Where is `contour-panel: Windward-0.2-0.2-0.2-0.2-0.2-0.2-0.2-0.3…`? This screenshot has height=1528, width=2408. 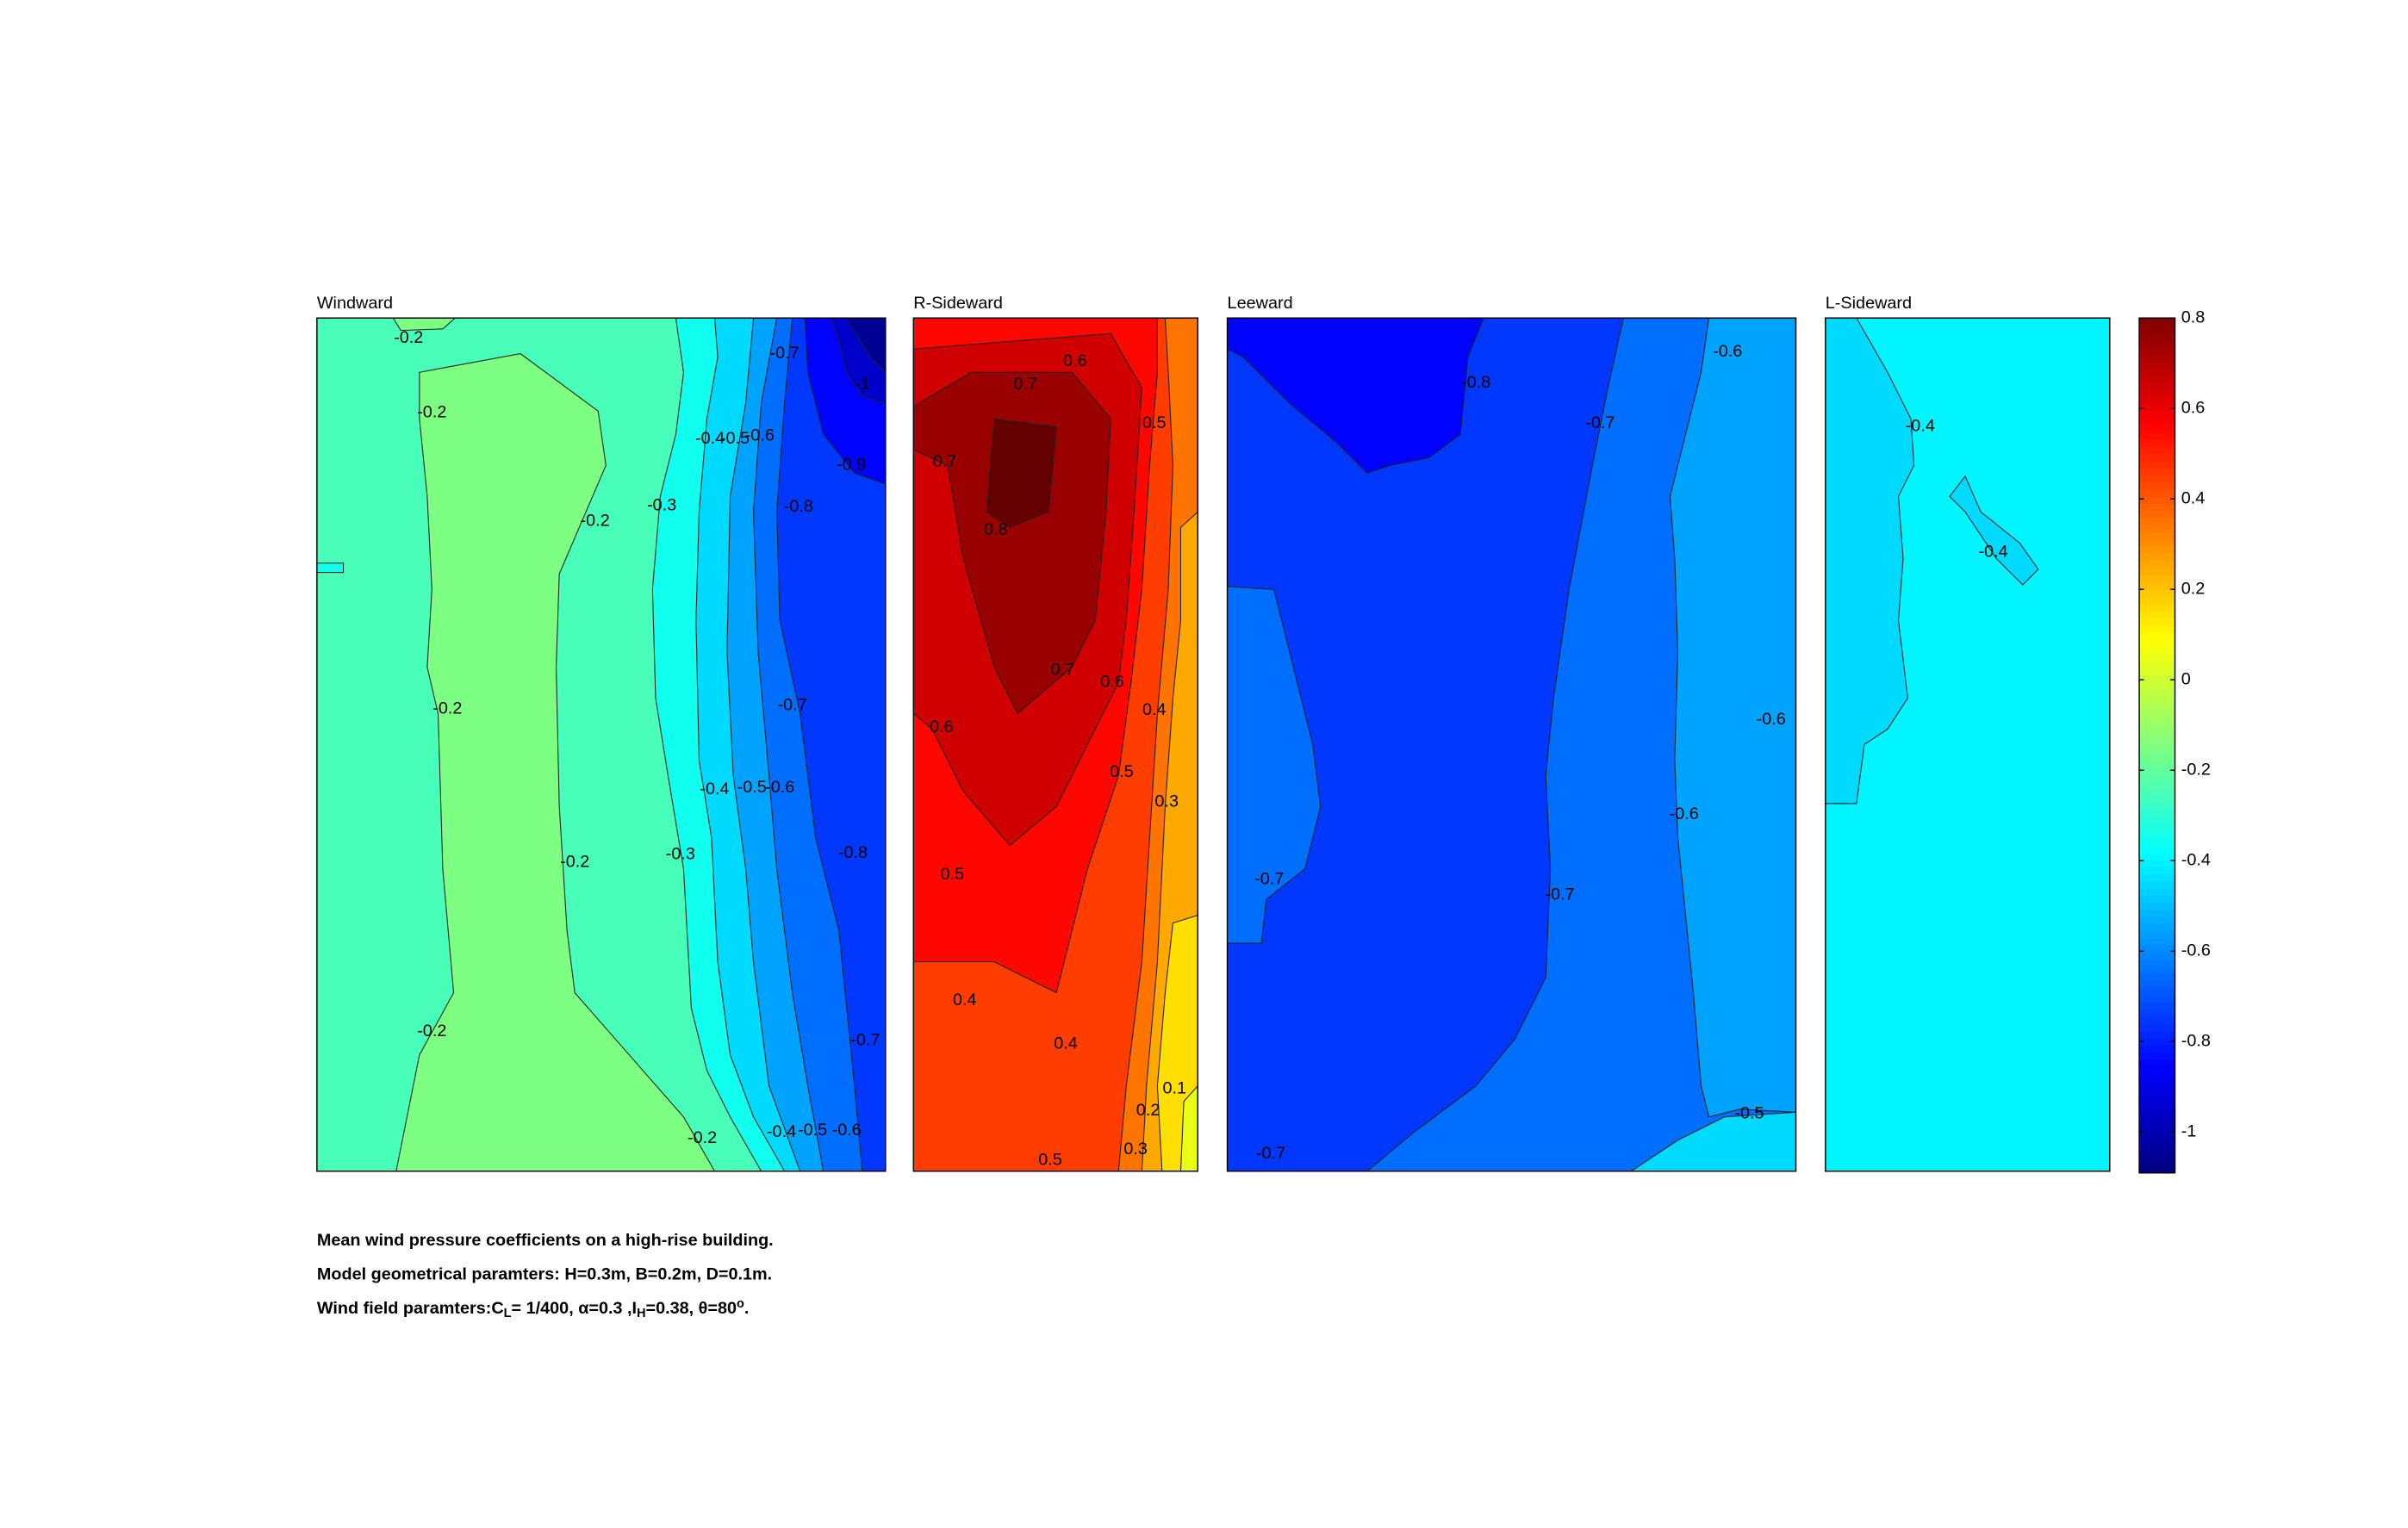
contour-panel: Windward-0.2-0.2-0.2-0.2-0.2-0.2-0.2-0.3… is located at coordinates (602, 733).